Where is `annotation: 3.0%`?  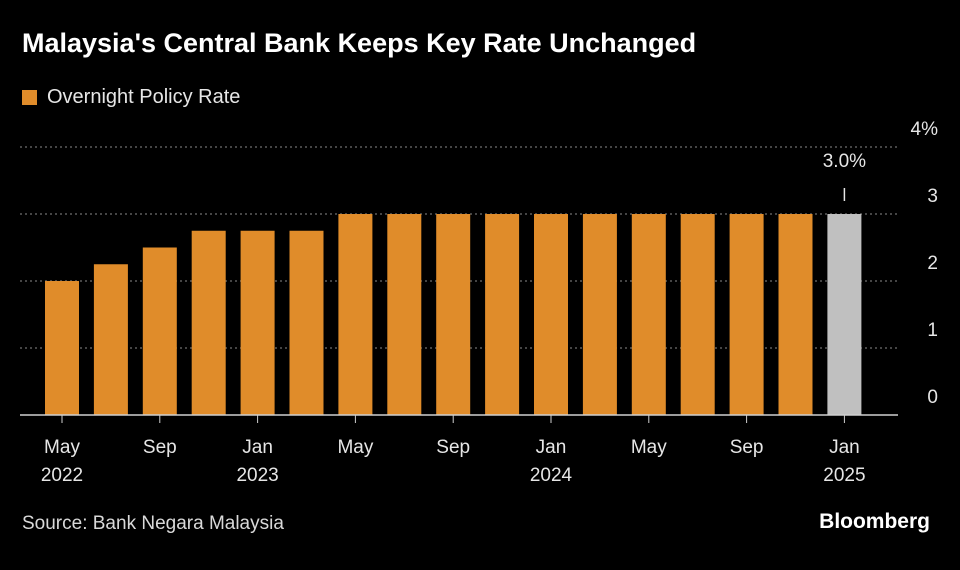
annotation: 3.0% is located at coordinates (844, 176).